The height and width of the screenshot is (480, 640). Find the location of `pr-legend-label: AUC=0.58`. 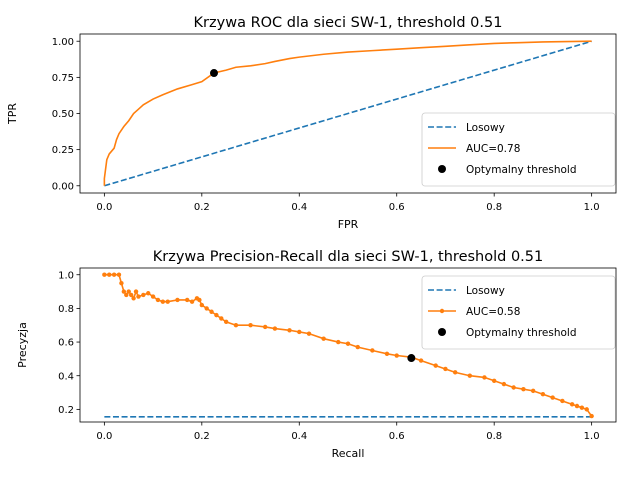

pr-legend-label: AUC=0.58 is located at coordinates (493, 312).